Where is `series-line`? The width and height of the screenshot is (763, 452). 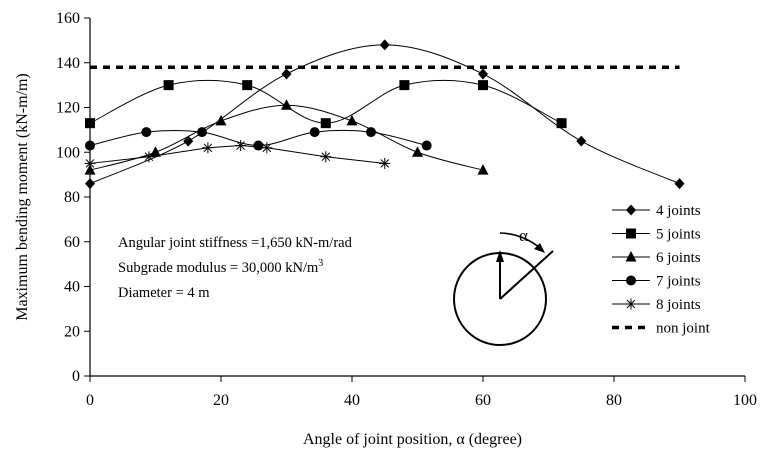
series-line is located at coordinates (325, 101).